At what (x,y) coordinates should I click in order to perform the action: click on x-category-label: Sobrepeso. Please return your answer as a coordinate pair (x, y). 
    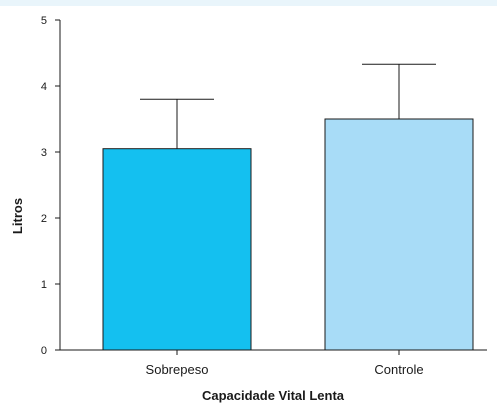
    Looking at the image, I should click on (177, 369).